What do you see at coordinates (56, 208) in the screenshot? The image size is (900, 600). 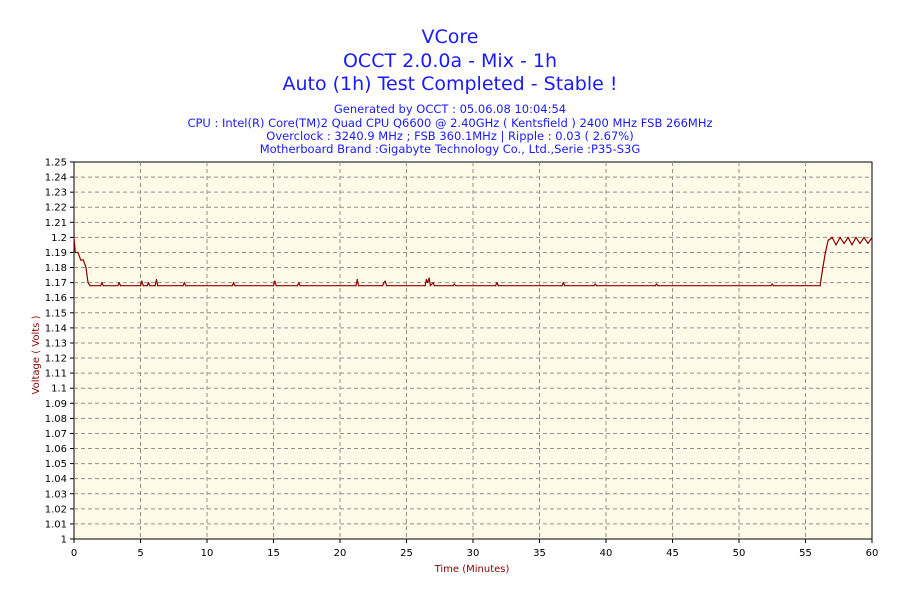 I see `y-tick-label: 1.22` at bounding box center [56, 208].